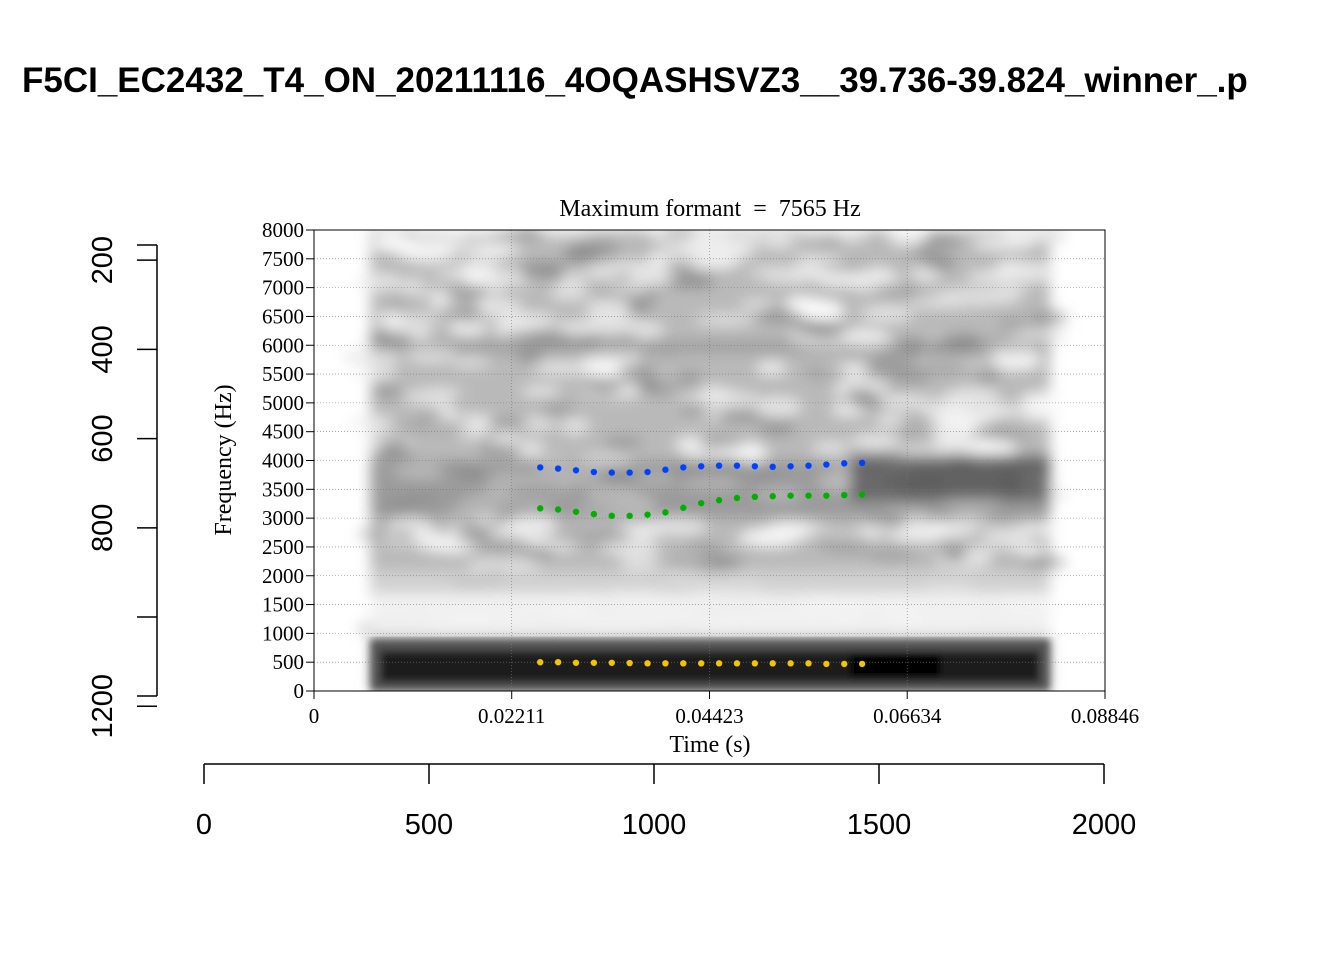 This screenshot has height=960, width=1344. Describe the element at coordinates (283, 605) in the screenshot. I see `y-tick-label: 1500` at that location.